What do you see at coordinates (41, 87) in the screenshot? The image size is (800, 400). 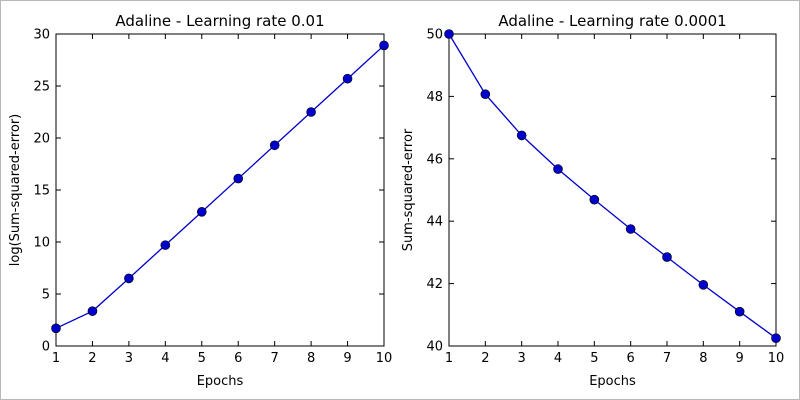 I see `y-tick-label: 25` at bounding box center [41, 87].